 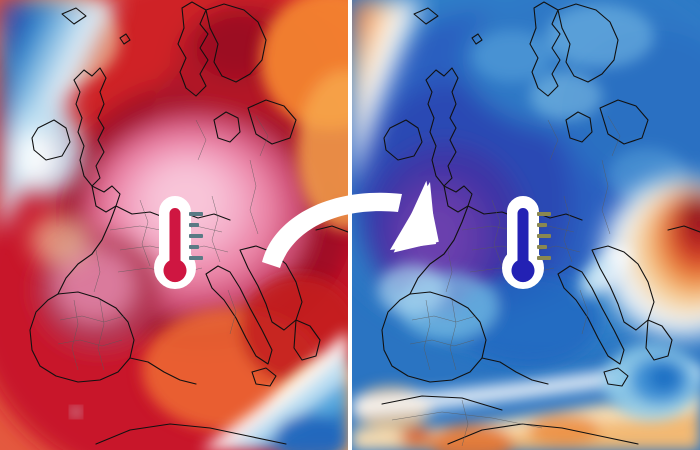 I want to click on red-thermometer-icon, so click(x=176, y=246).